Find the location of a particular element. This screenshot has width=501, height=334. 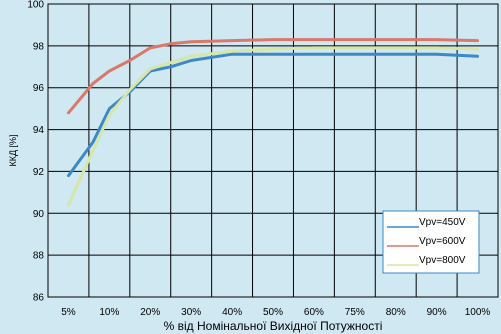

legend: Vpv=450V Vpv=600V Vpv=800V is located at coordinates (431, 242).